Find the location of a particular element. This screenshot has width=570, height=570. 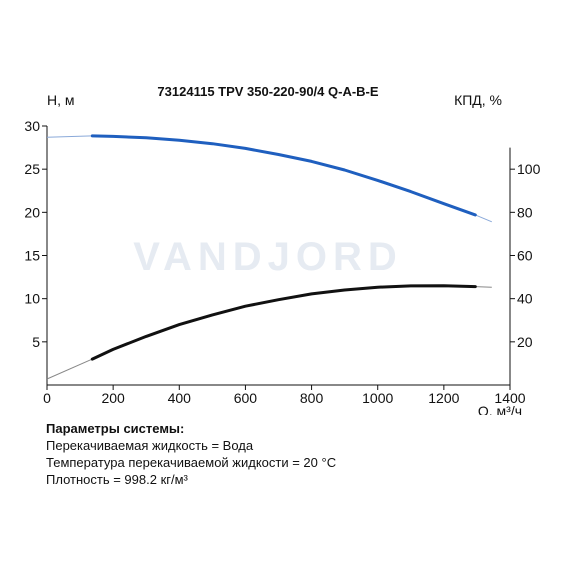

y-left-tick-label: 10 is located at coordinates (32, 299).